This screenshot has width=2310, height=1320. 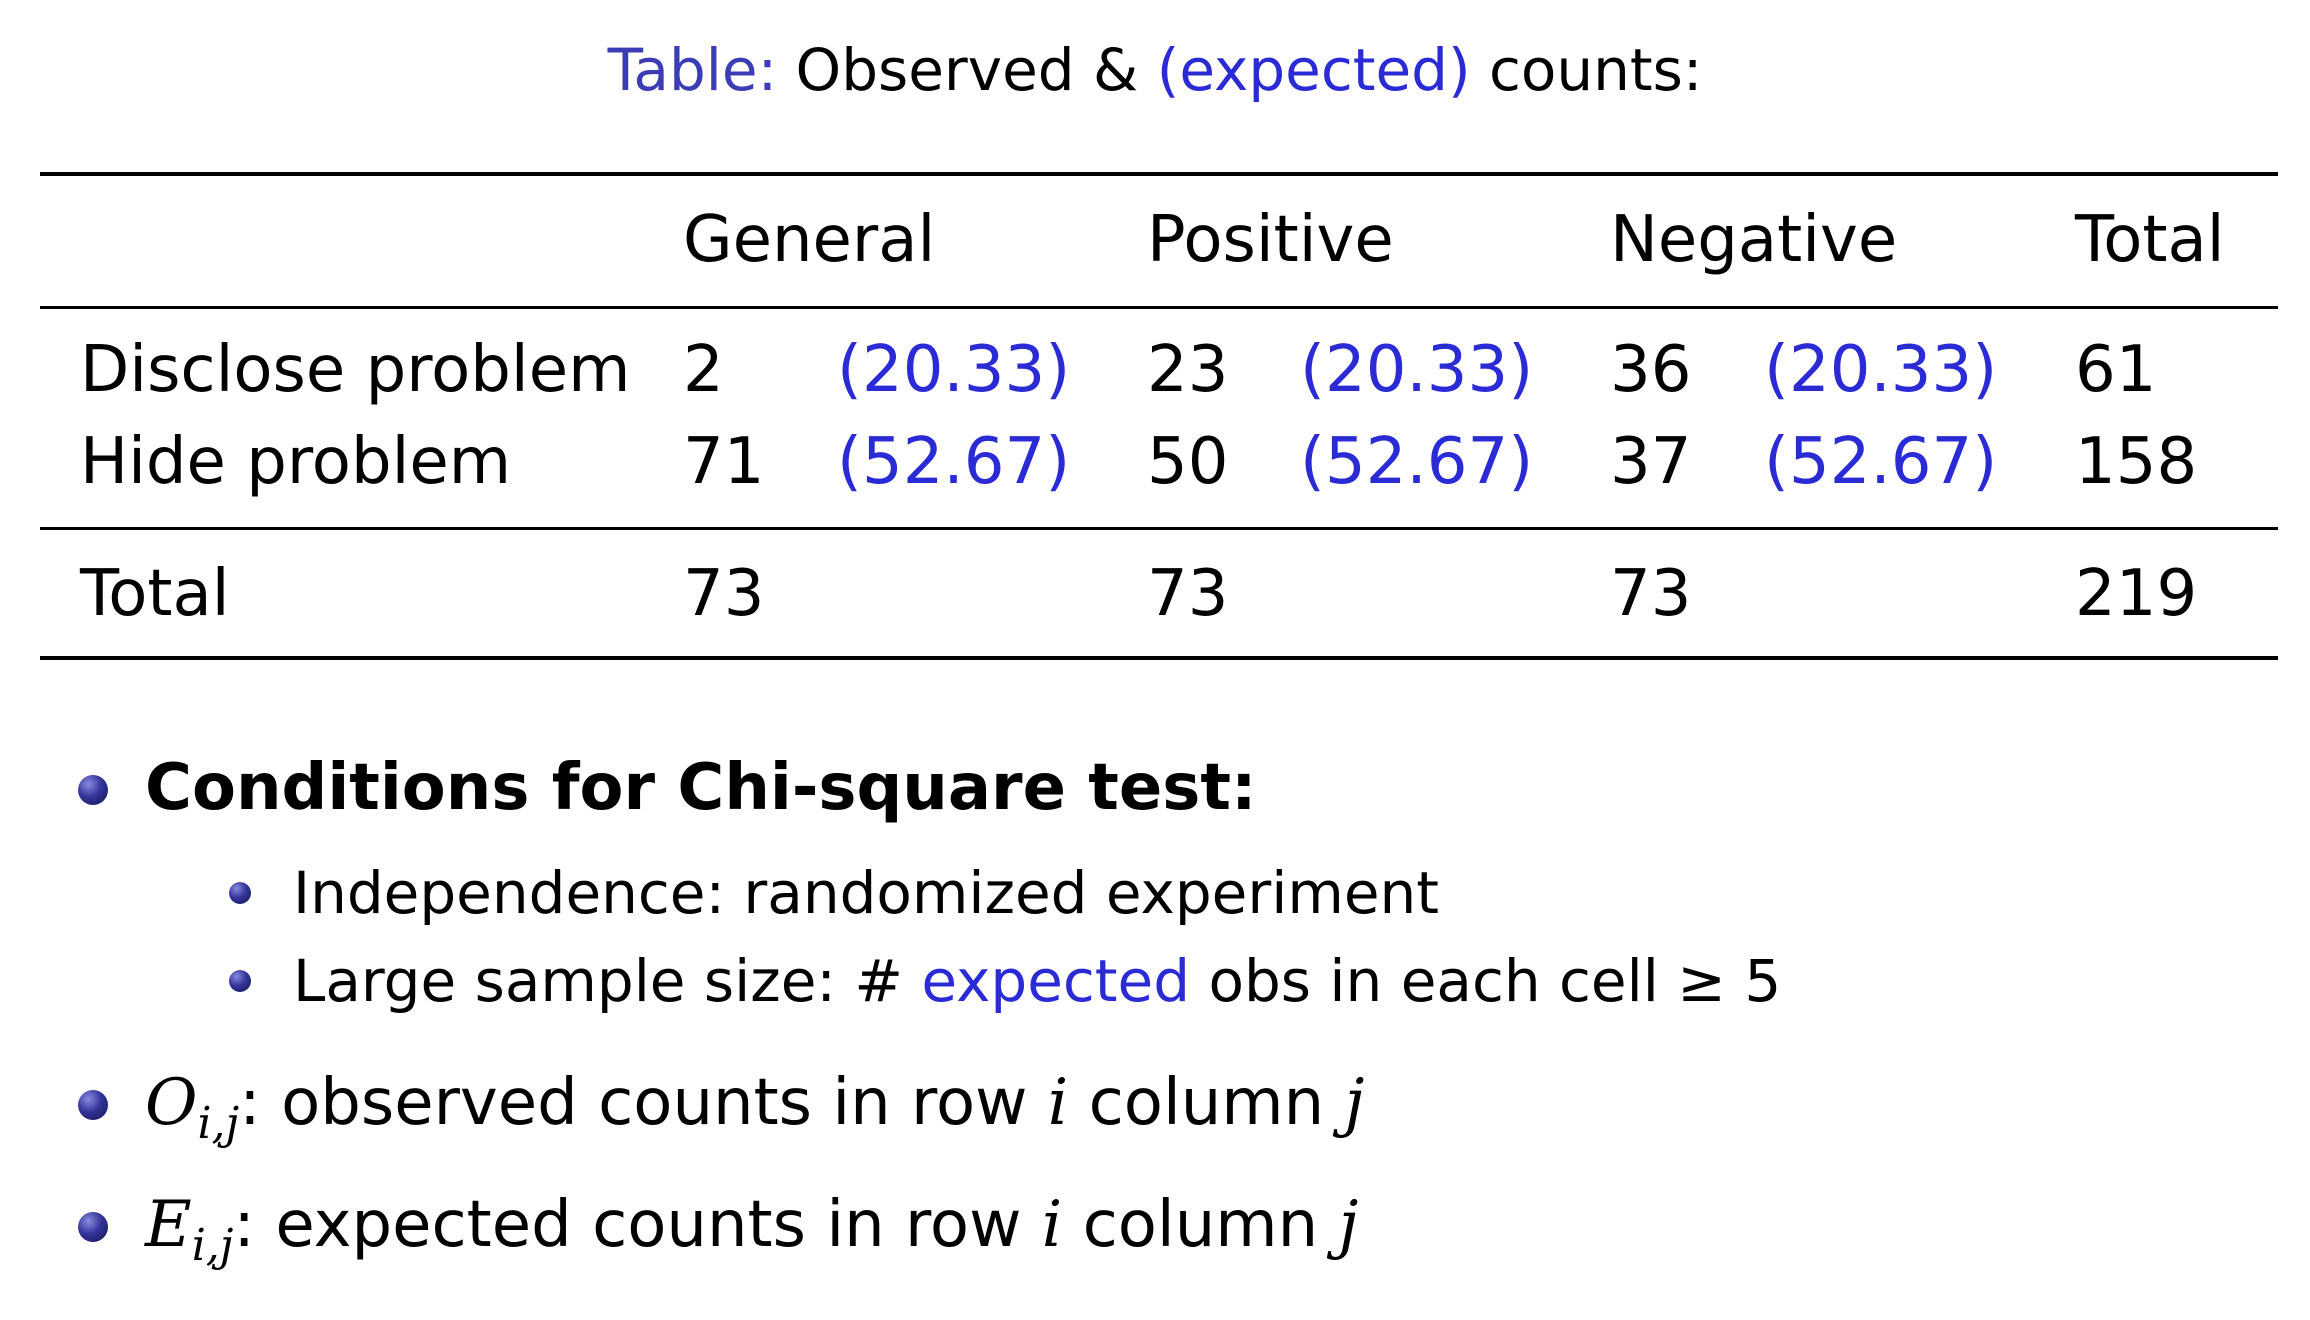 I want to click on sample-size-prefix: Large sample size: #, so click(x=607, y=981).